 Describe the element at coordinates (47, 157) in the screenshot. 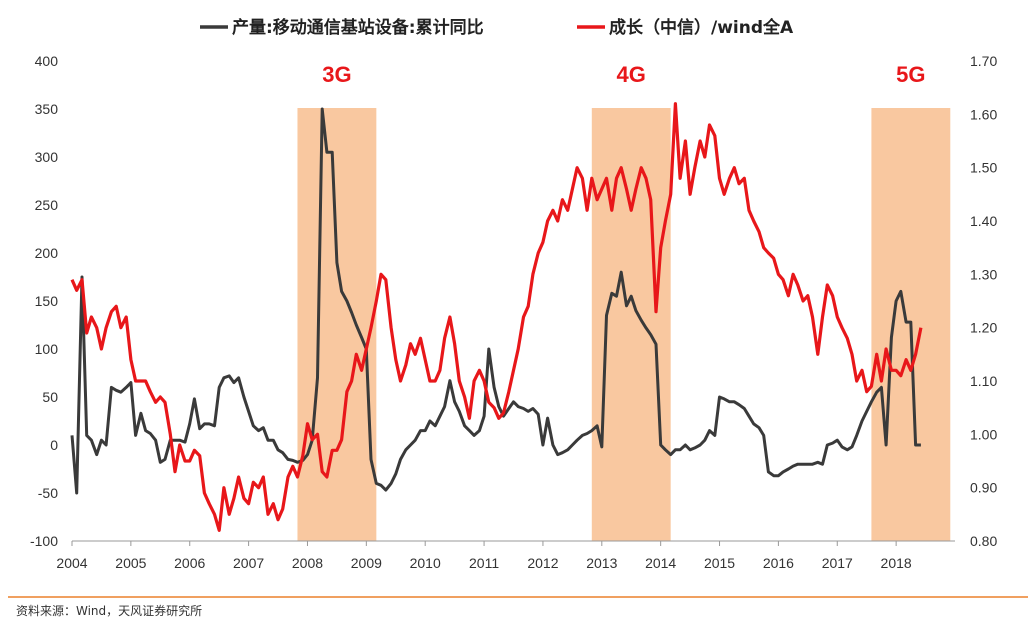

I see `left-tick-label: 300` at that location.